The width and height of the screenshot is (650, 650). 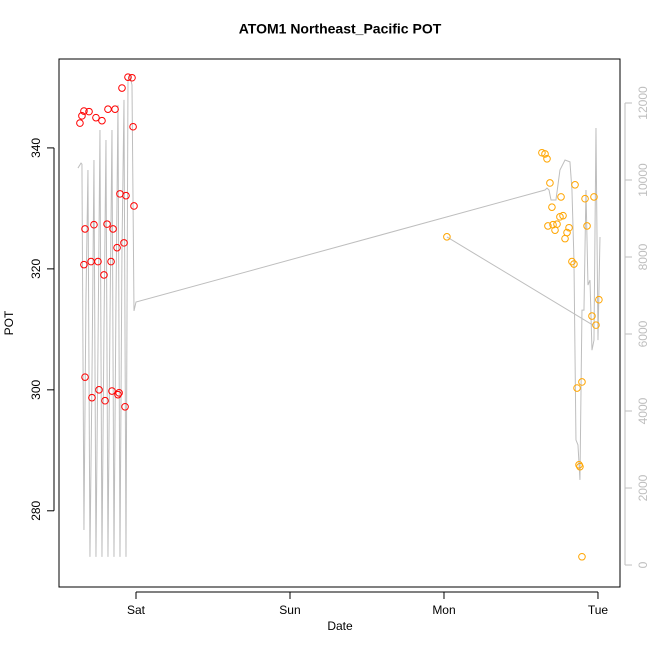 What do you see at coordinates (36, 148) in the screenshot?
I see `y-tick-label: 340` at bounding box center [36, 148].